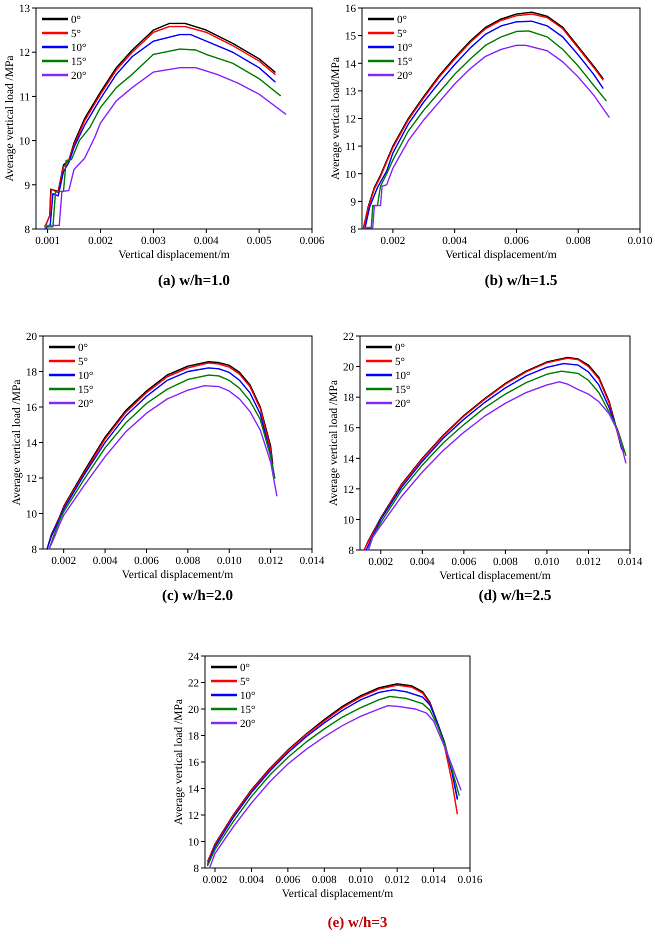 This screenshot has height=944, width=655. Describe the element at coordinates (350, 36) in the screenshot. I see `y-tick-label: 15` at that location.